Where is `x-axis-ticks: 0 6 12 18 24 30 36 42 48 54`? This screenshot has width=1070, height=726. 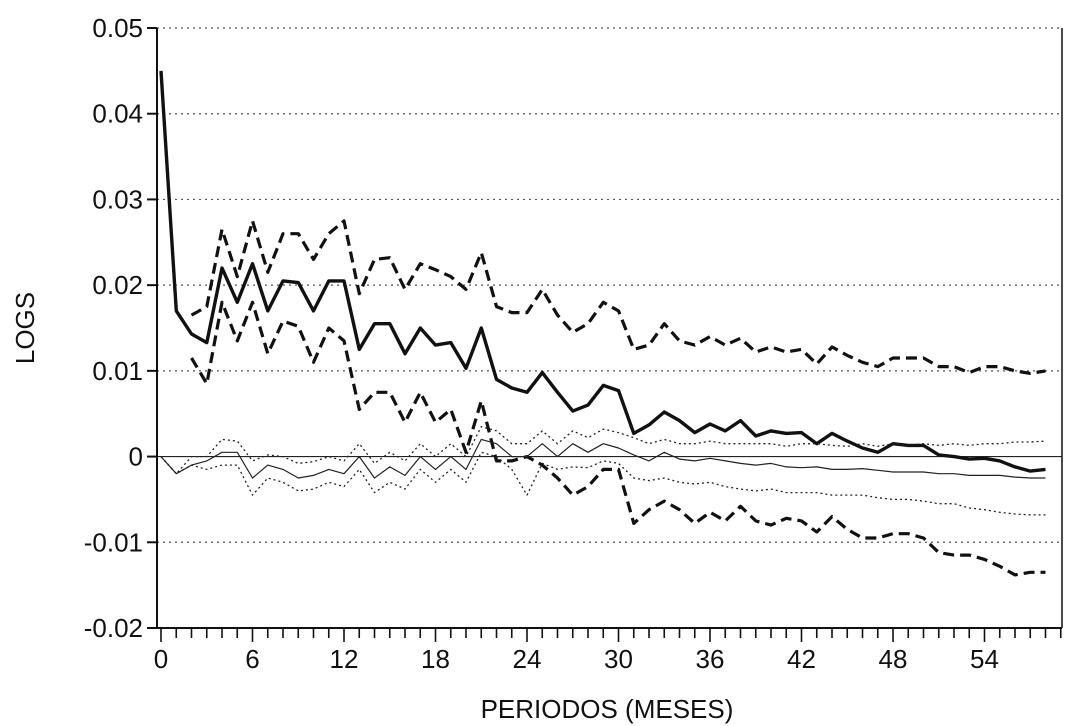
x-axis-ticks: 0 6 12 18 24 30 36 42 48 54 is located at coordinates (608, 651).